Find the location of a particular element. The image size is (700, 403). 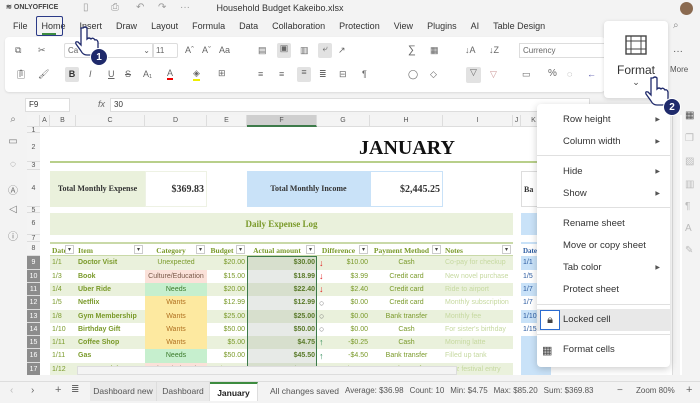

menu-item-collaboration: Collaboration is located at coordinates (299, 26).